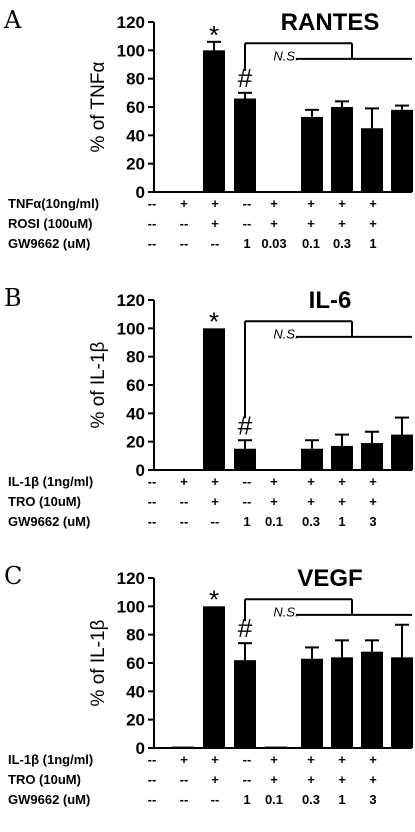  What do you see at coordinates (135, 385) in the screenshot?
I see `y-tick-label: 60` at bounding box center [135, 385].